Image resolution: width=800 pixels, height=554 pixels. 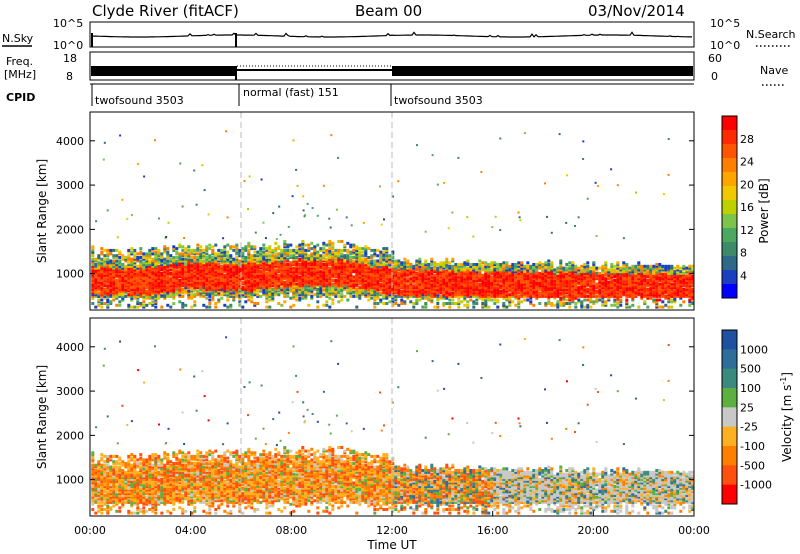 What do you see at coordinates (392, 66) in the screenshot?
I see `freq-frame` at bounding box center [392, 66].